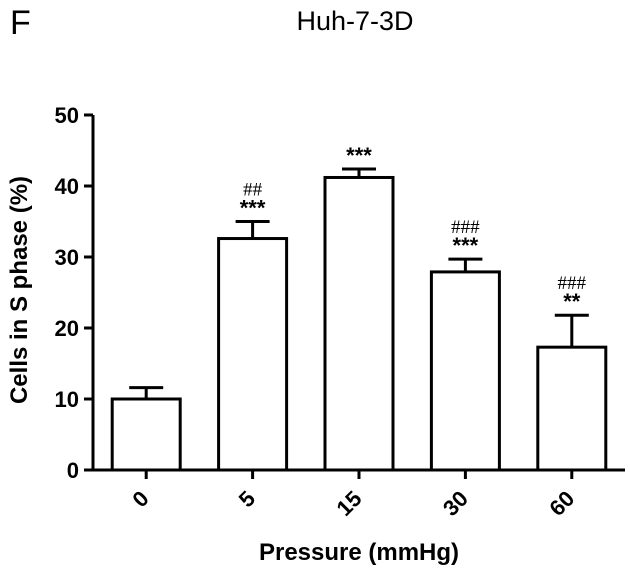 The width and height of the screenshot is (630, 570). I want to click on y-tick-label: 40, so click(67, 186).